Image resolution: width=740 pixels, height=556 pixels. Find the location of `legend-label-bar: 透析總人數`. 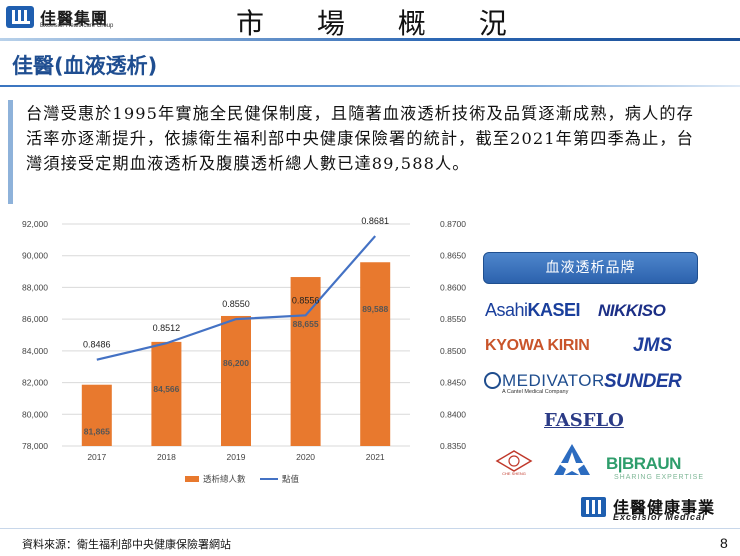

legend-label-bar: 透析總人數 is located at coordinates (224, 479).